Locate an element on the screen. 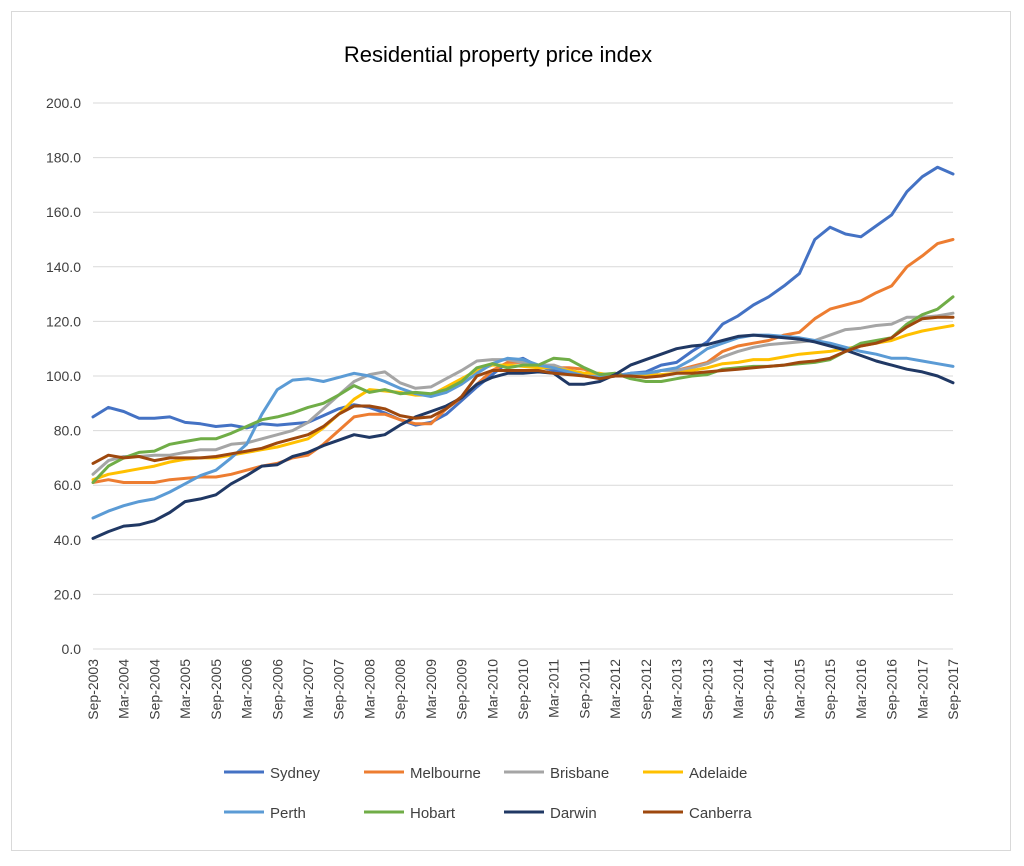  legend-label-melbourne: Melbourne is located at coordinates (445, 773).